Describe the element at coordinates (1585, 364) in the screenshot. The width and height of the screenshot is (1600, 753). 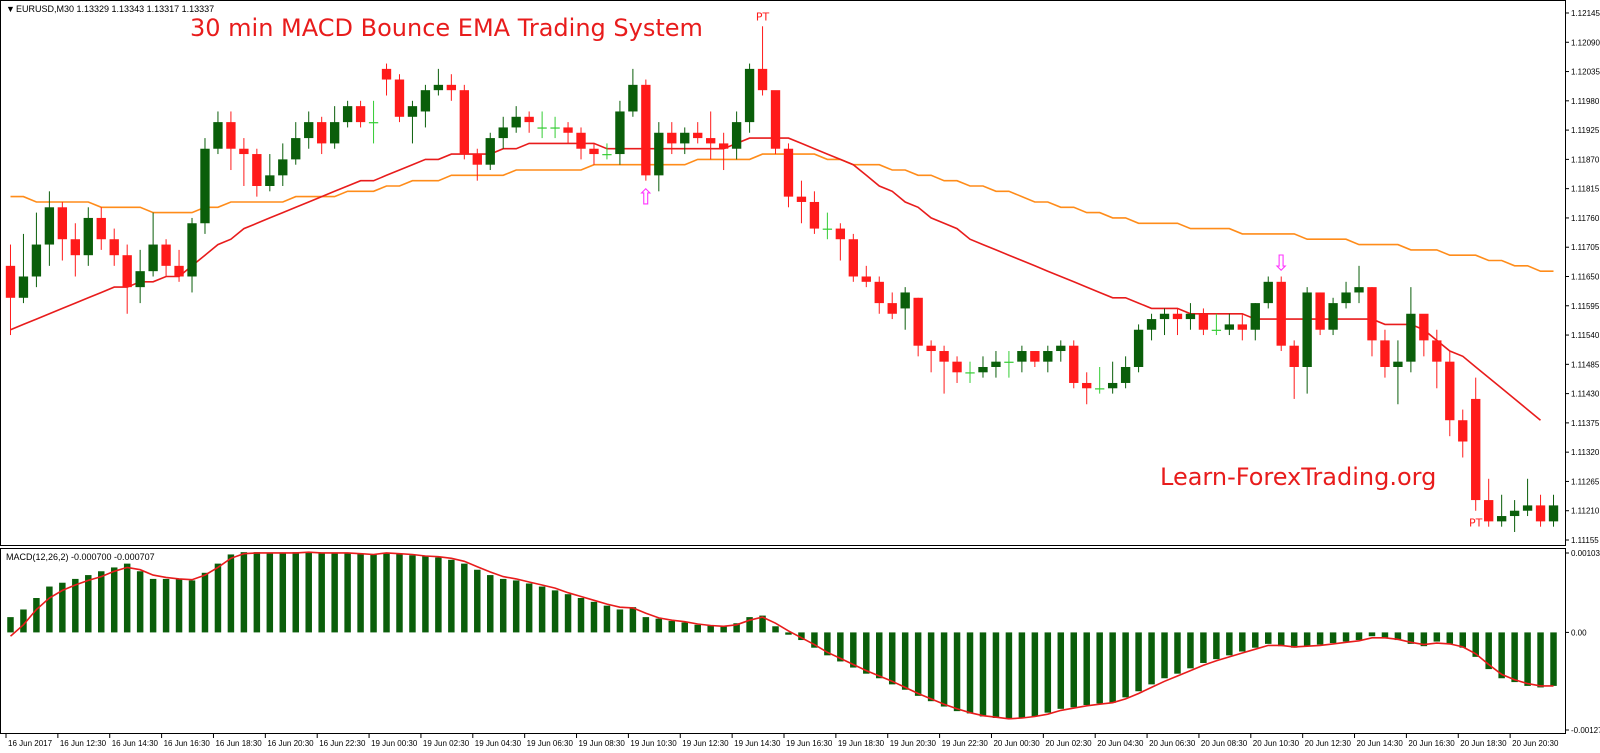
I see `price-tick-label: 1.11485` at that location.